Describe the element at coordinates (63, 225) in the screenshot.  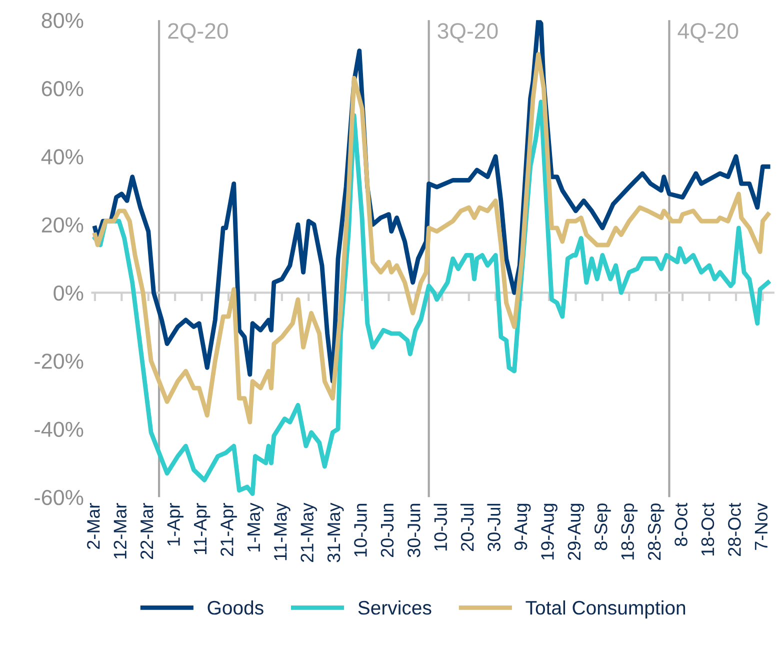
I see `y-tick-label: 20%` at that location.